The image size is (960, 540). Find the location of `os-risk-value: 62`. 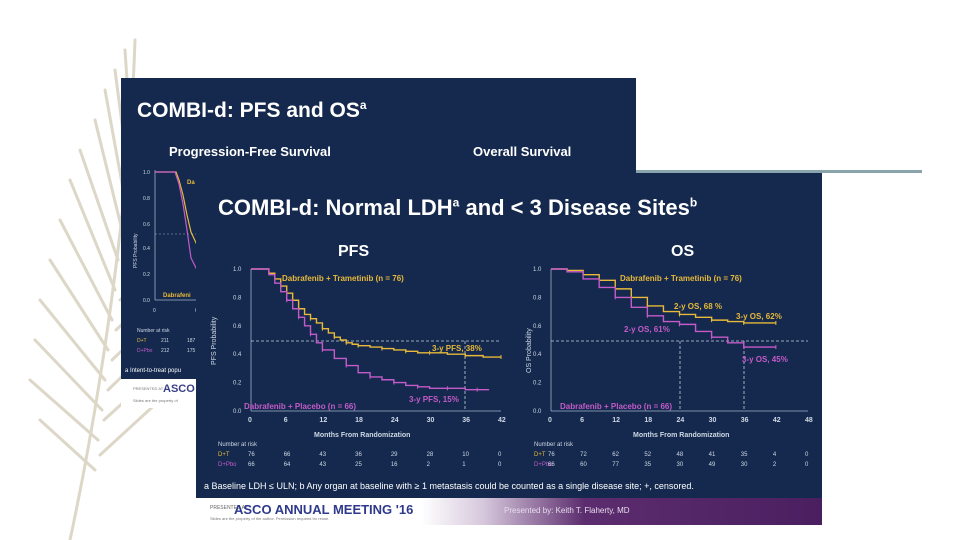

os-risk-value: 62 is located at coordinates (615, 455).